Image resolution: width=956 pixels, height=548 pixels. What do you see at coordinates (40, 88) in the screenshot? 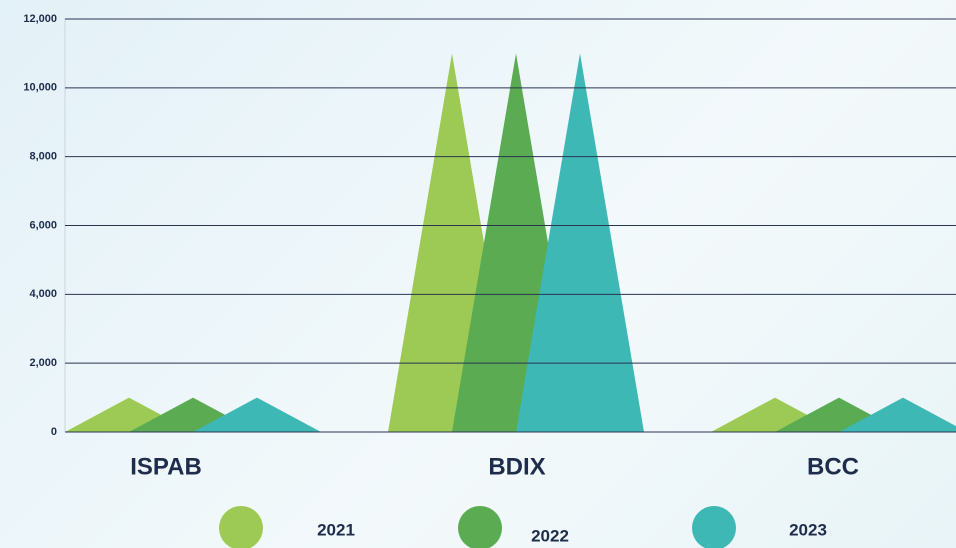
I see `y-tick-label: 10,000` at bounding box center [40, 88].